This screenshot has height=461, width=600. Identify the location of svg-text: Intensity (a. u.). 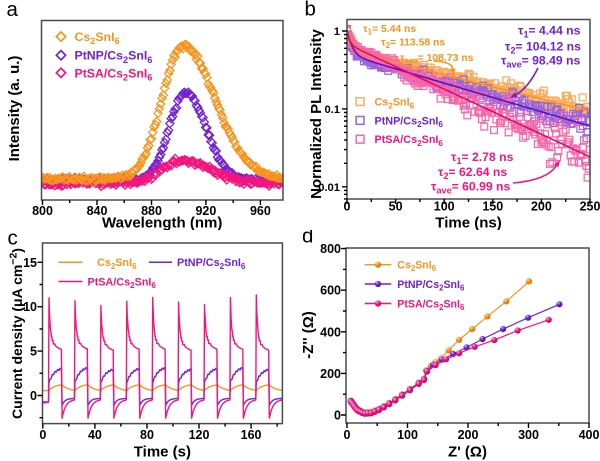
(14, 109).